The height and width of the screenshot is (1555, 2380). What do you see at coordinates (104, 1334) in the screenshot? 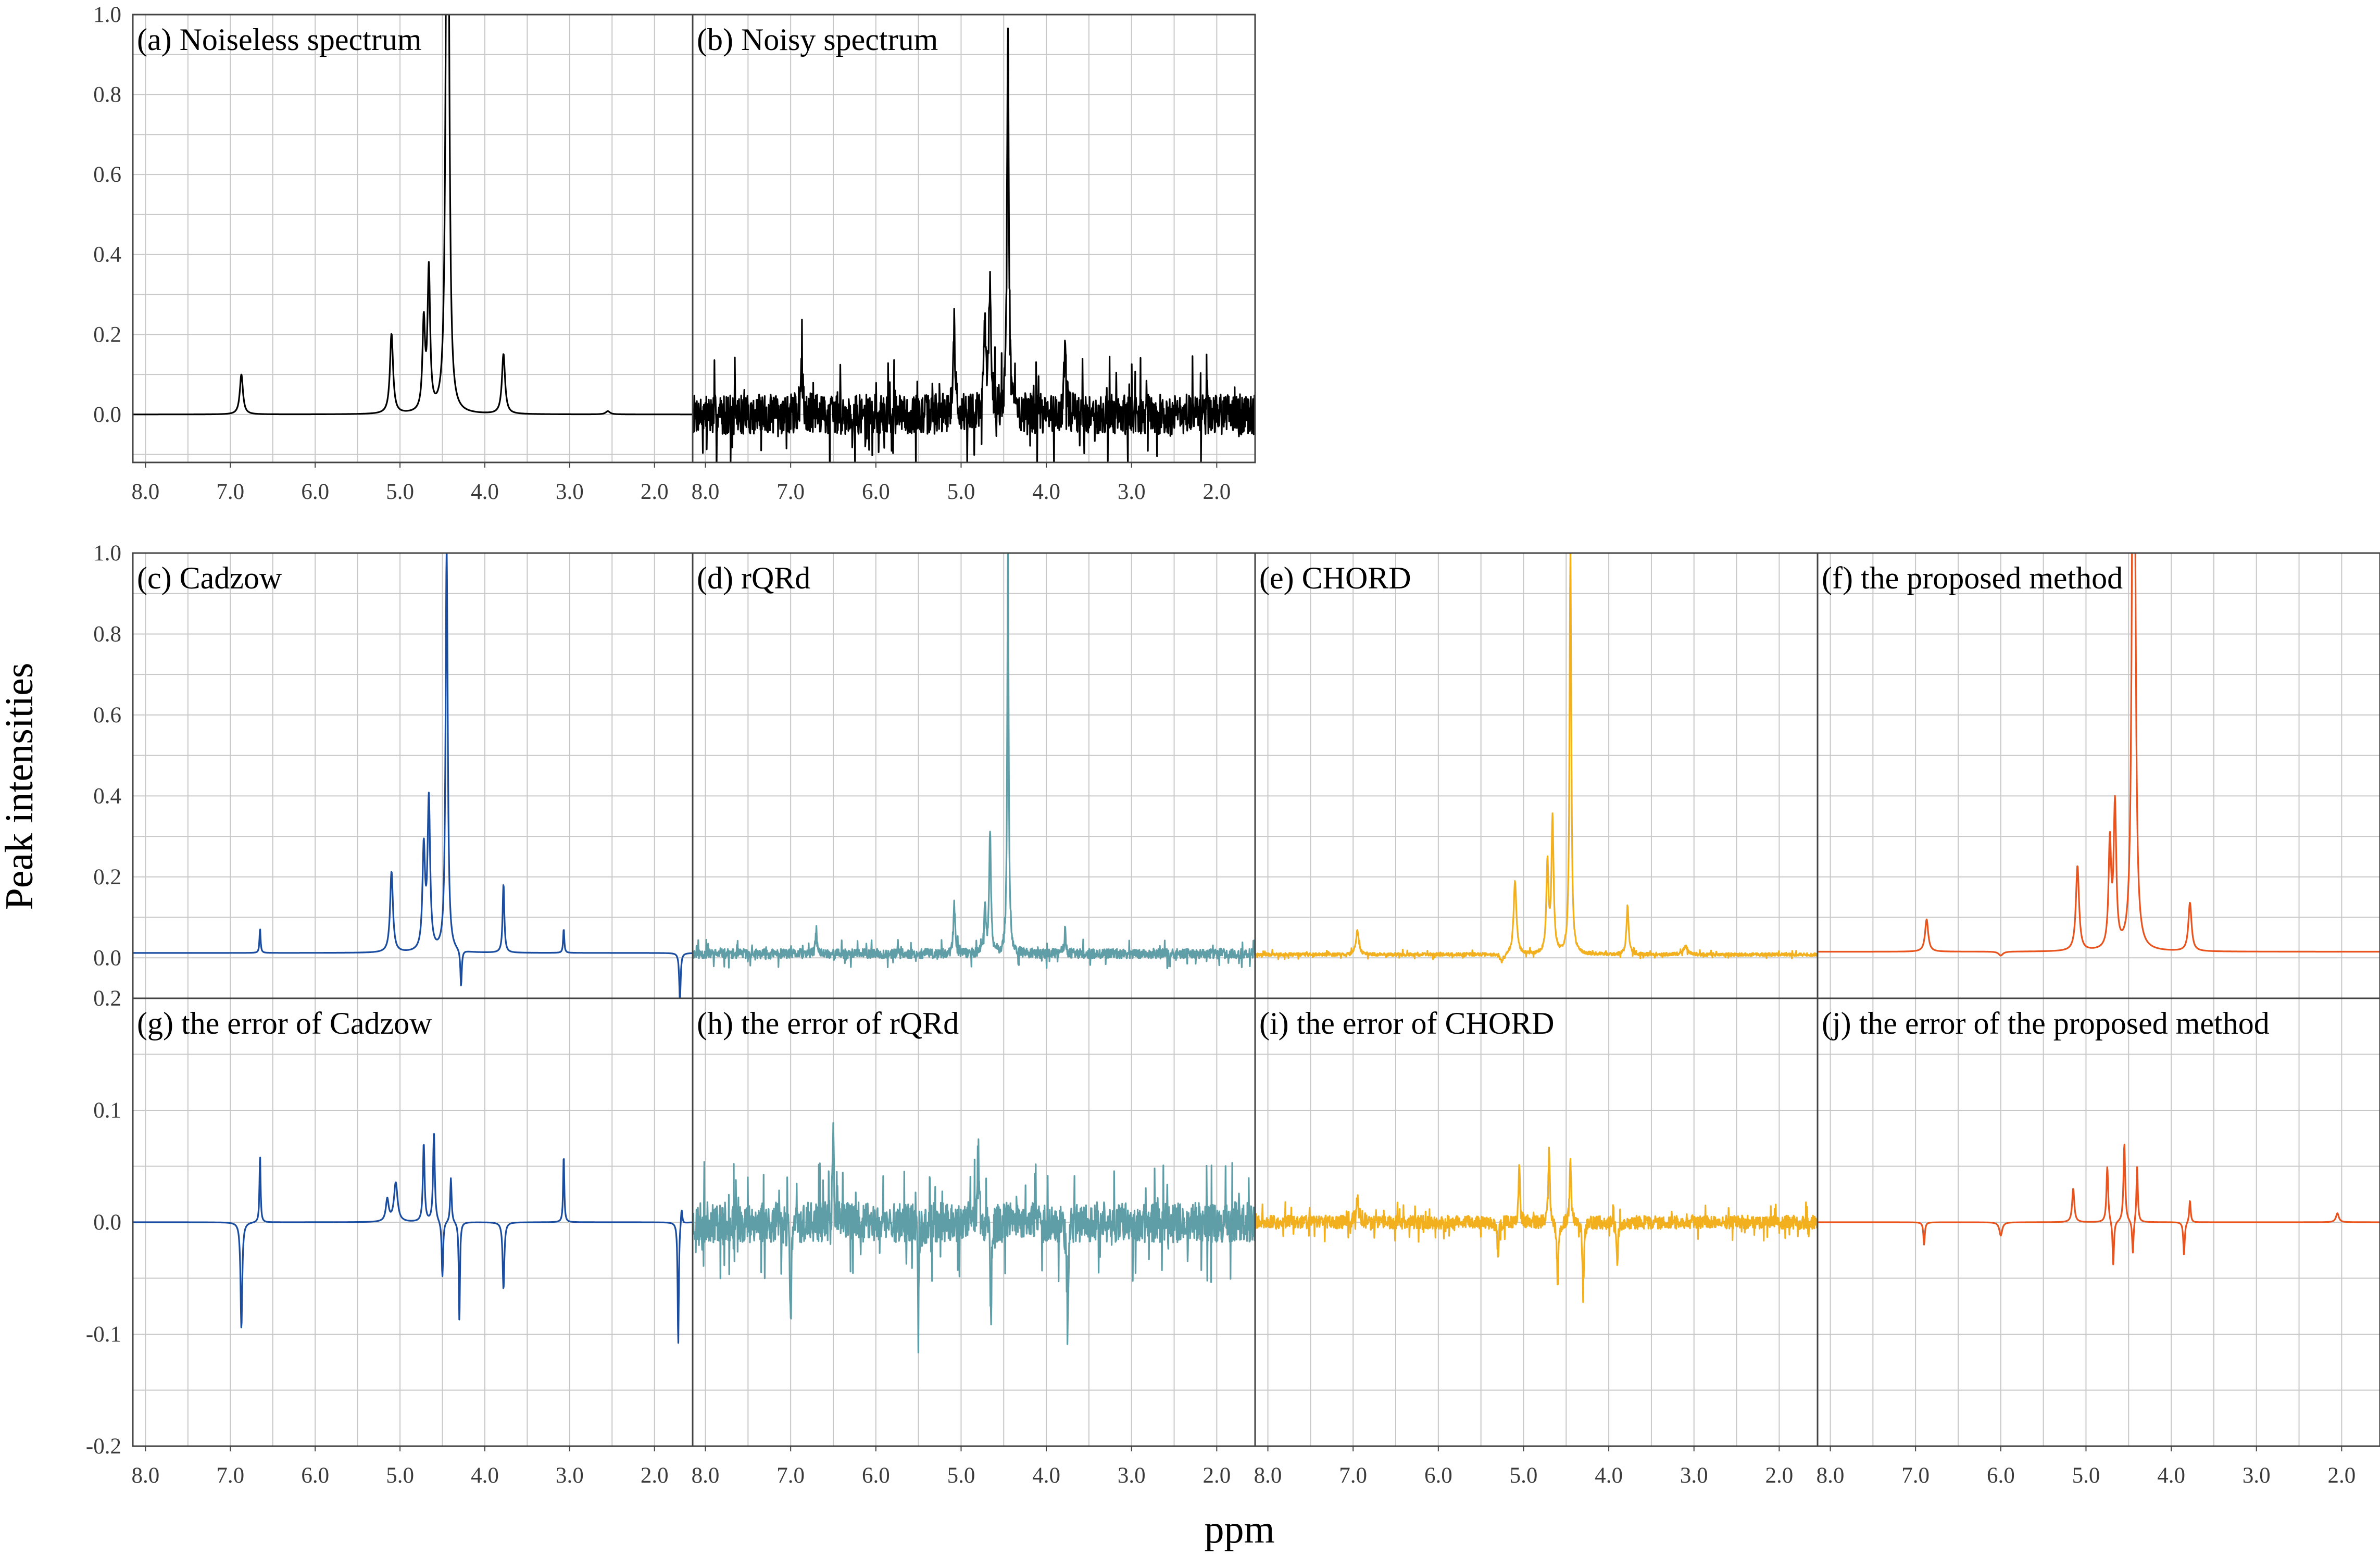
I see `y-tick-label: -0.1` at bounding box center [104, 1334].